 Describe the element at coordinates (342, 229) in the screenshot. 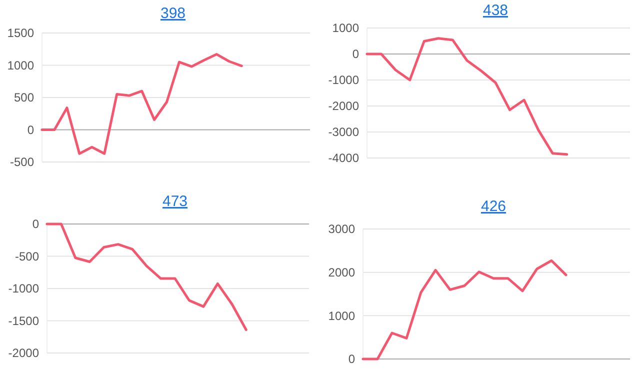

I see `y-tick-label: 3000` at that location.